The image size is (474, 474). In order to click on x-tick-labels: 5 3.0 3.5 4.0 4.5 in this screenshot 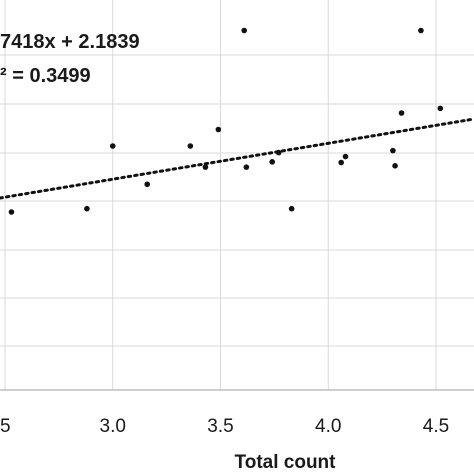, I will do `click(224, 426)`.